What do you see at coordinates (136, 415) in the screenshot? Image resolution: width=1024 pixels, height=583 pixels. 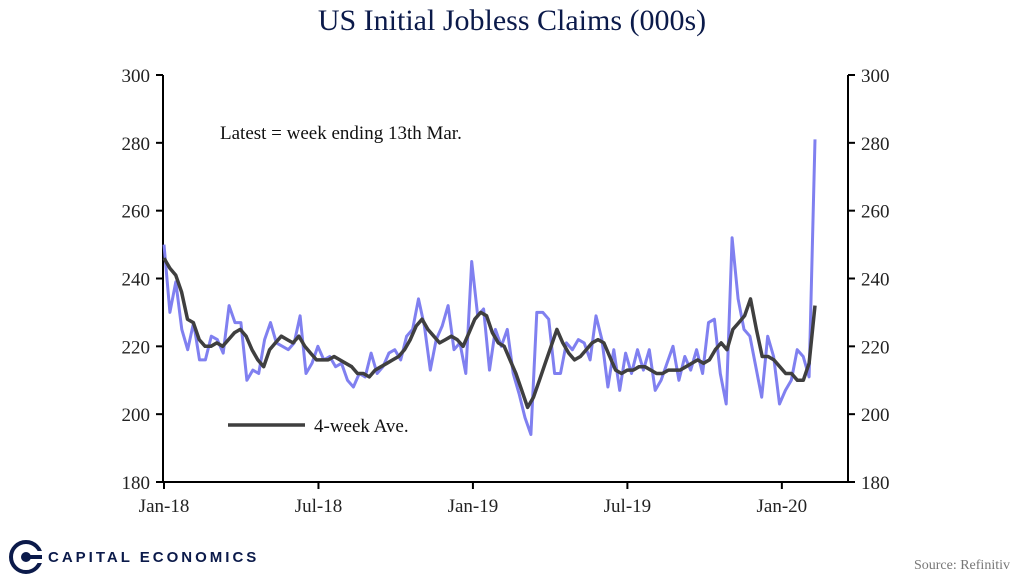 I see `y-tick-label-left: 200` at bounding box center [136, 415].